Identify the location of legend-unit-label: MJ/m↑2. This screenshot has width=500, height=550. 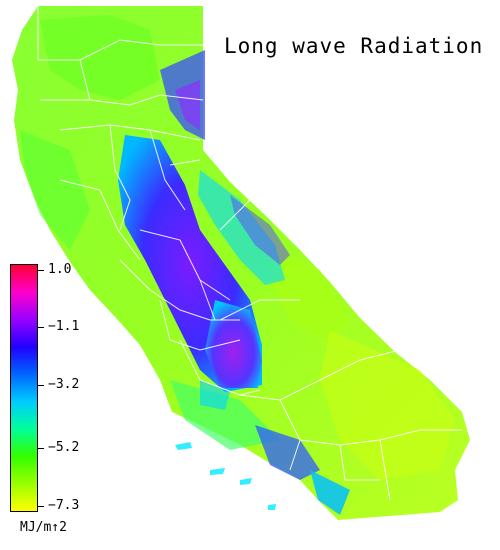
(43, 527).